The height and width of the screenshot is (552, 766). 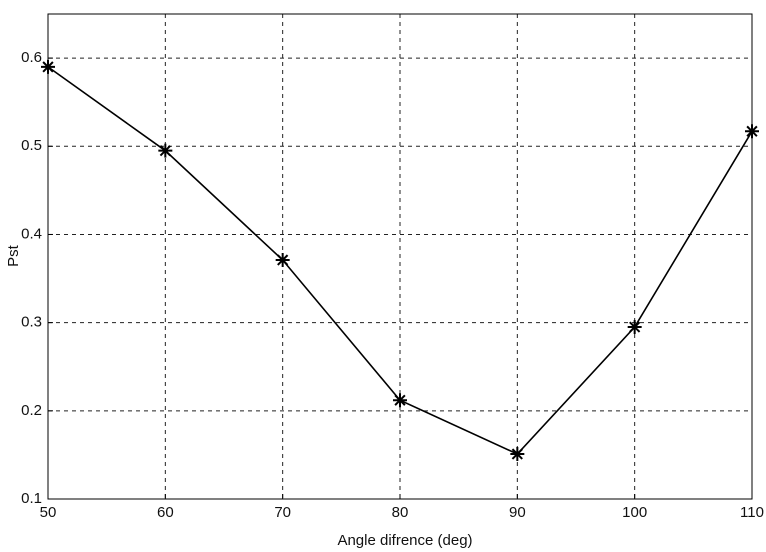 What do you see at coordinates (31, 57) in the screenshot?
I see `y-tick-label: 0.6` at bounding box center [31, 57].